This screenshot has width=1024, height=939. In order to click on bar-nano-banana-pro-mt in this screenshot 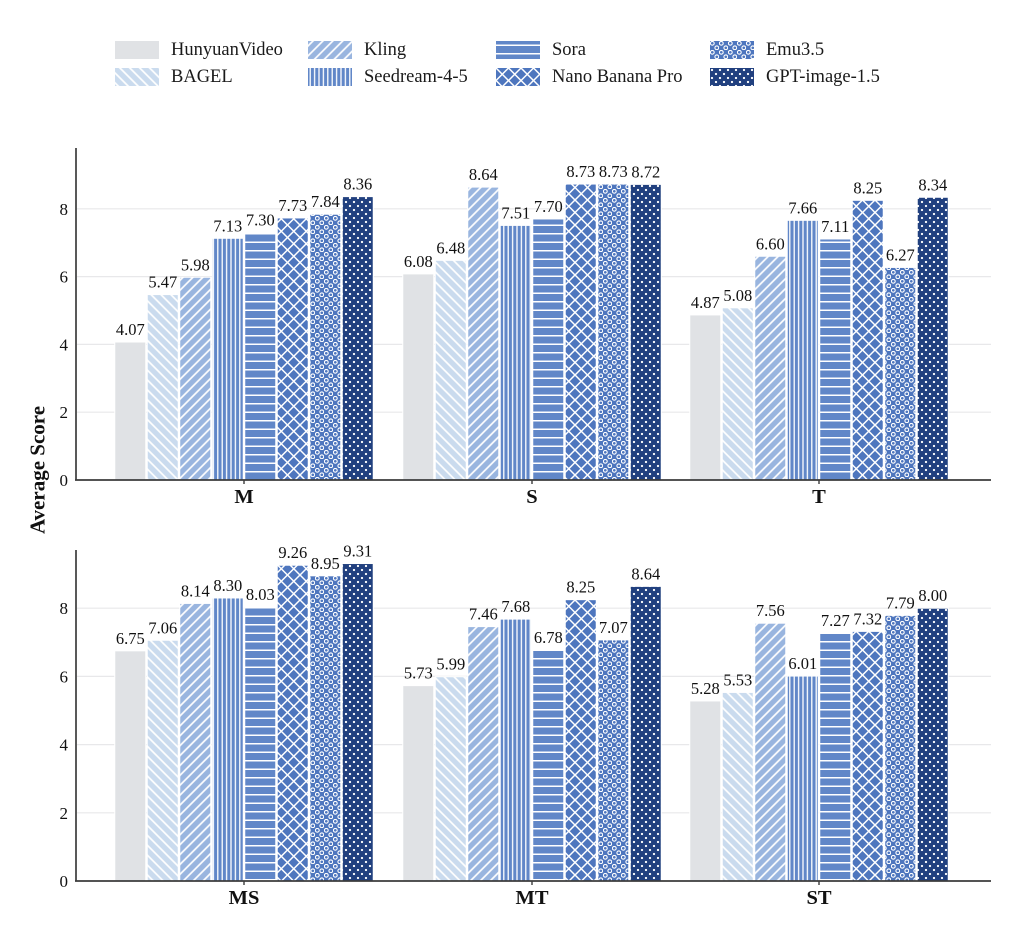, I will do `click(580, 740)`.